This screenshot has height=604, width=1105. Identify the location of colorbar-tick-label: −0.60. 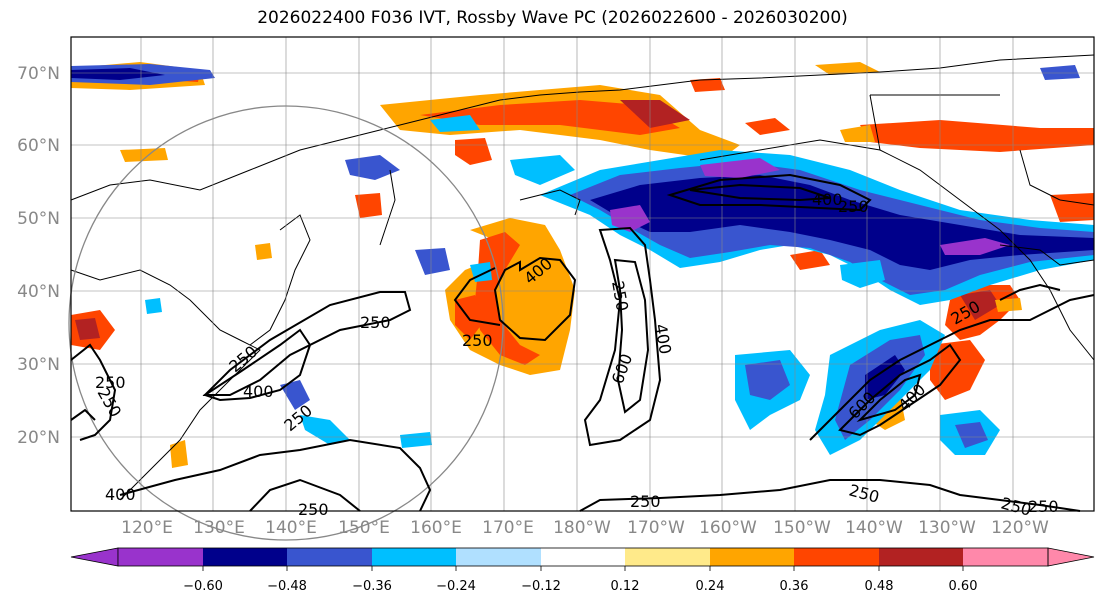
(203, 586).